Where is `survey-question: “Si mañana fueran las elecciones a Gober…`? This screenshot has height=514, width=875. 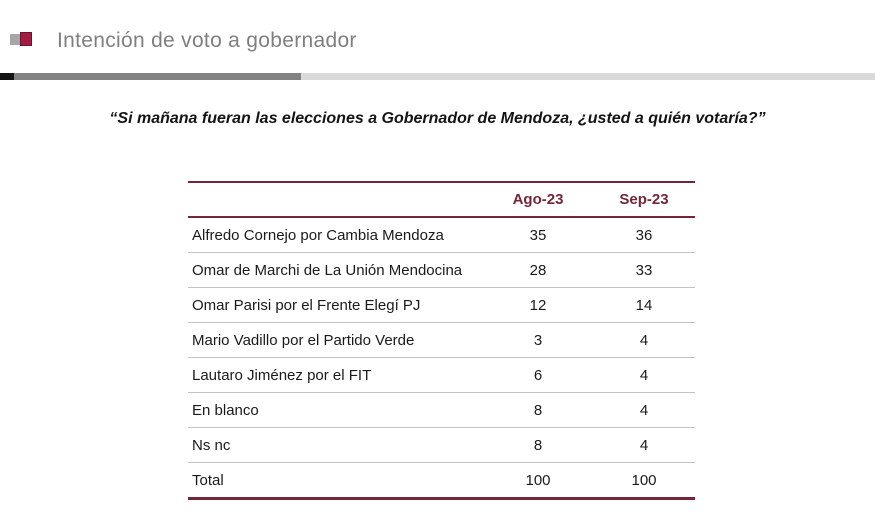
survey-question: “Si mañana fueran las elecciones a Gober… is located at coordinates (437, 118).